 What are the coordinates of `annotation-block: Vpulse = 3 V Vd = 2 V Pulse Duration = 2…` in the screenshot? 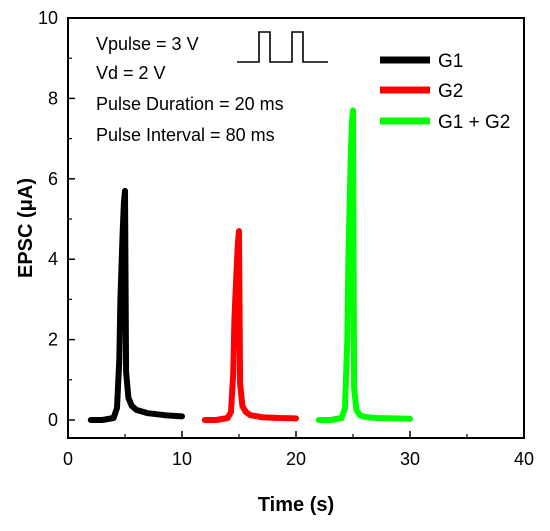 It's located at (212, 88).